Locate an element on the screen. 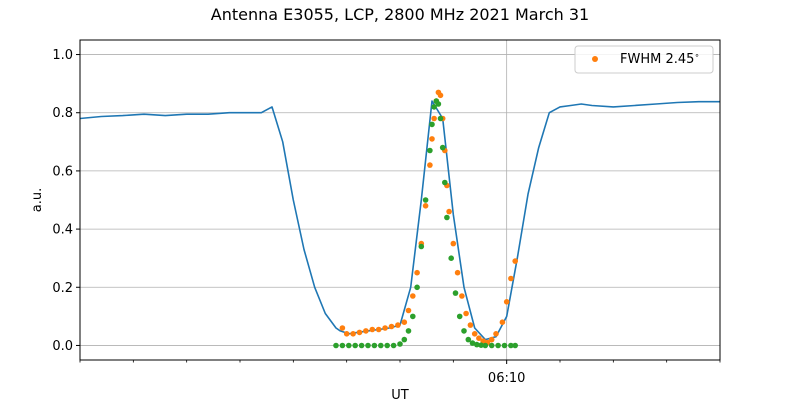 Image resolution: width=800 pixels, height=400 pixels. x-tick-label: 06:10 is located at coordinates (506, 378).